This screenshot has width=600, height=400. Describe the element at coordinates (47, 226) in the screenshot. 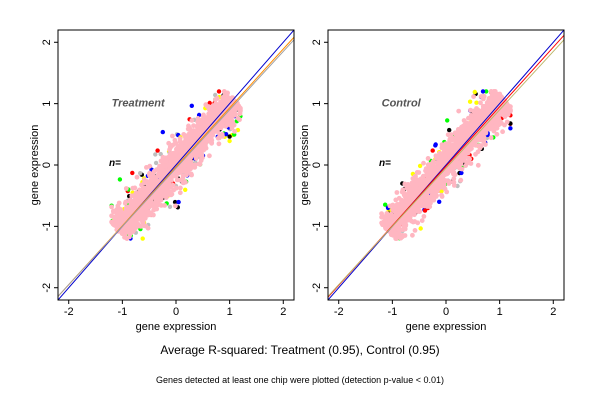

I see `y-tick-label: -1` at that location.